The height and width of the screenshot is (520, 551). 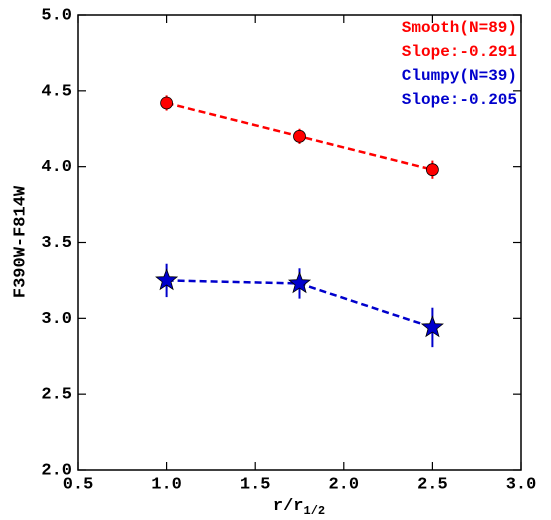 I want to click on x-tick-label: 1.5, so click(x=255, y=484).